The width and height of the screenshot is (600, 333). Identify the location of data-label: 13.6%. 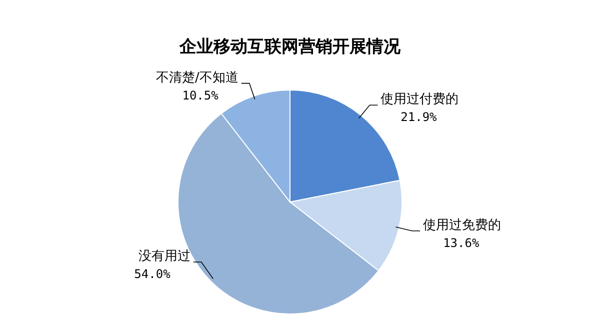
(461, 243).